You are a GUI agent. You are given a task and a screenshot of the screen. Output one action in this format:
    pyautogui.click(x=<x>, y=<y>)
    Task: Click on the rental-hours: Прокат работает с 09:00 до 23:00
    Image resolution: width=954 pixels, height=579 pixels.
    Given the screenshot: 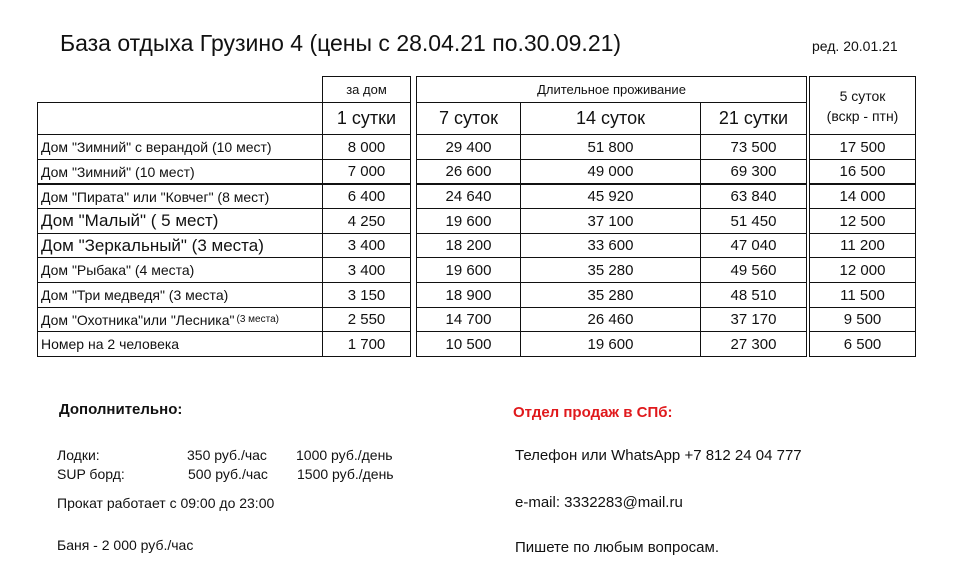 What is the action you would take?
    pyautogui.click(x=166, y=503)
    